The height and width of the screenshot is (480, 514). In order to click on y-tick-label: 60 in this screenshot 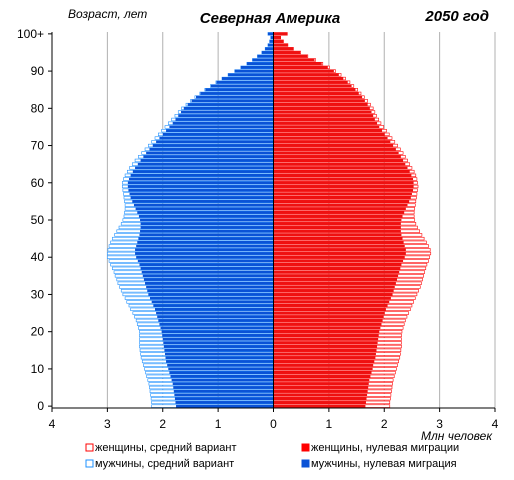, I will do `click(38, 183)`.